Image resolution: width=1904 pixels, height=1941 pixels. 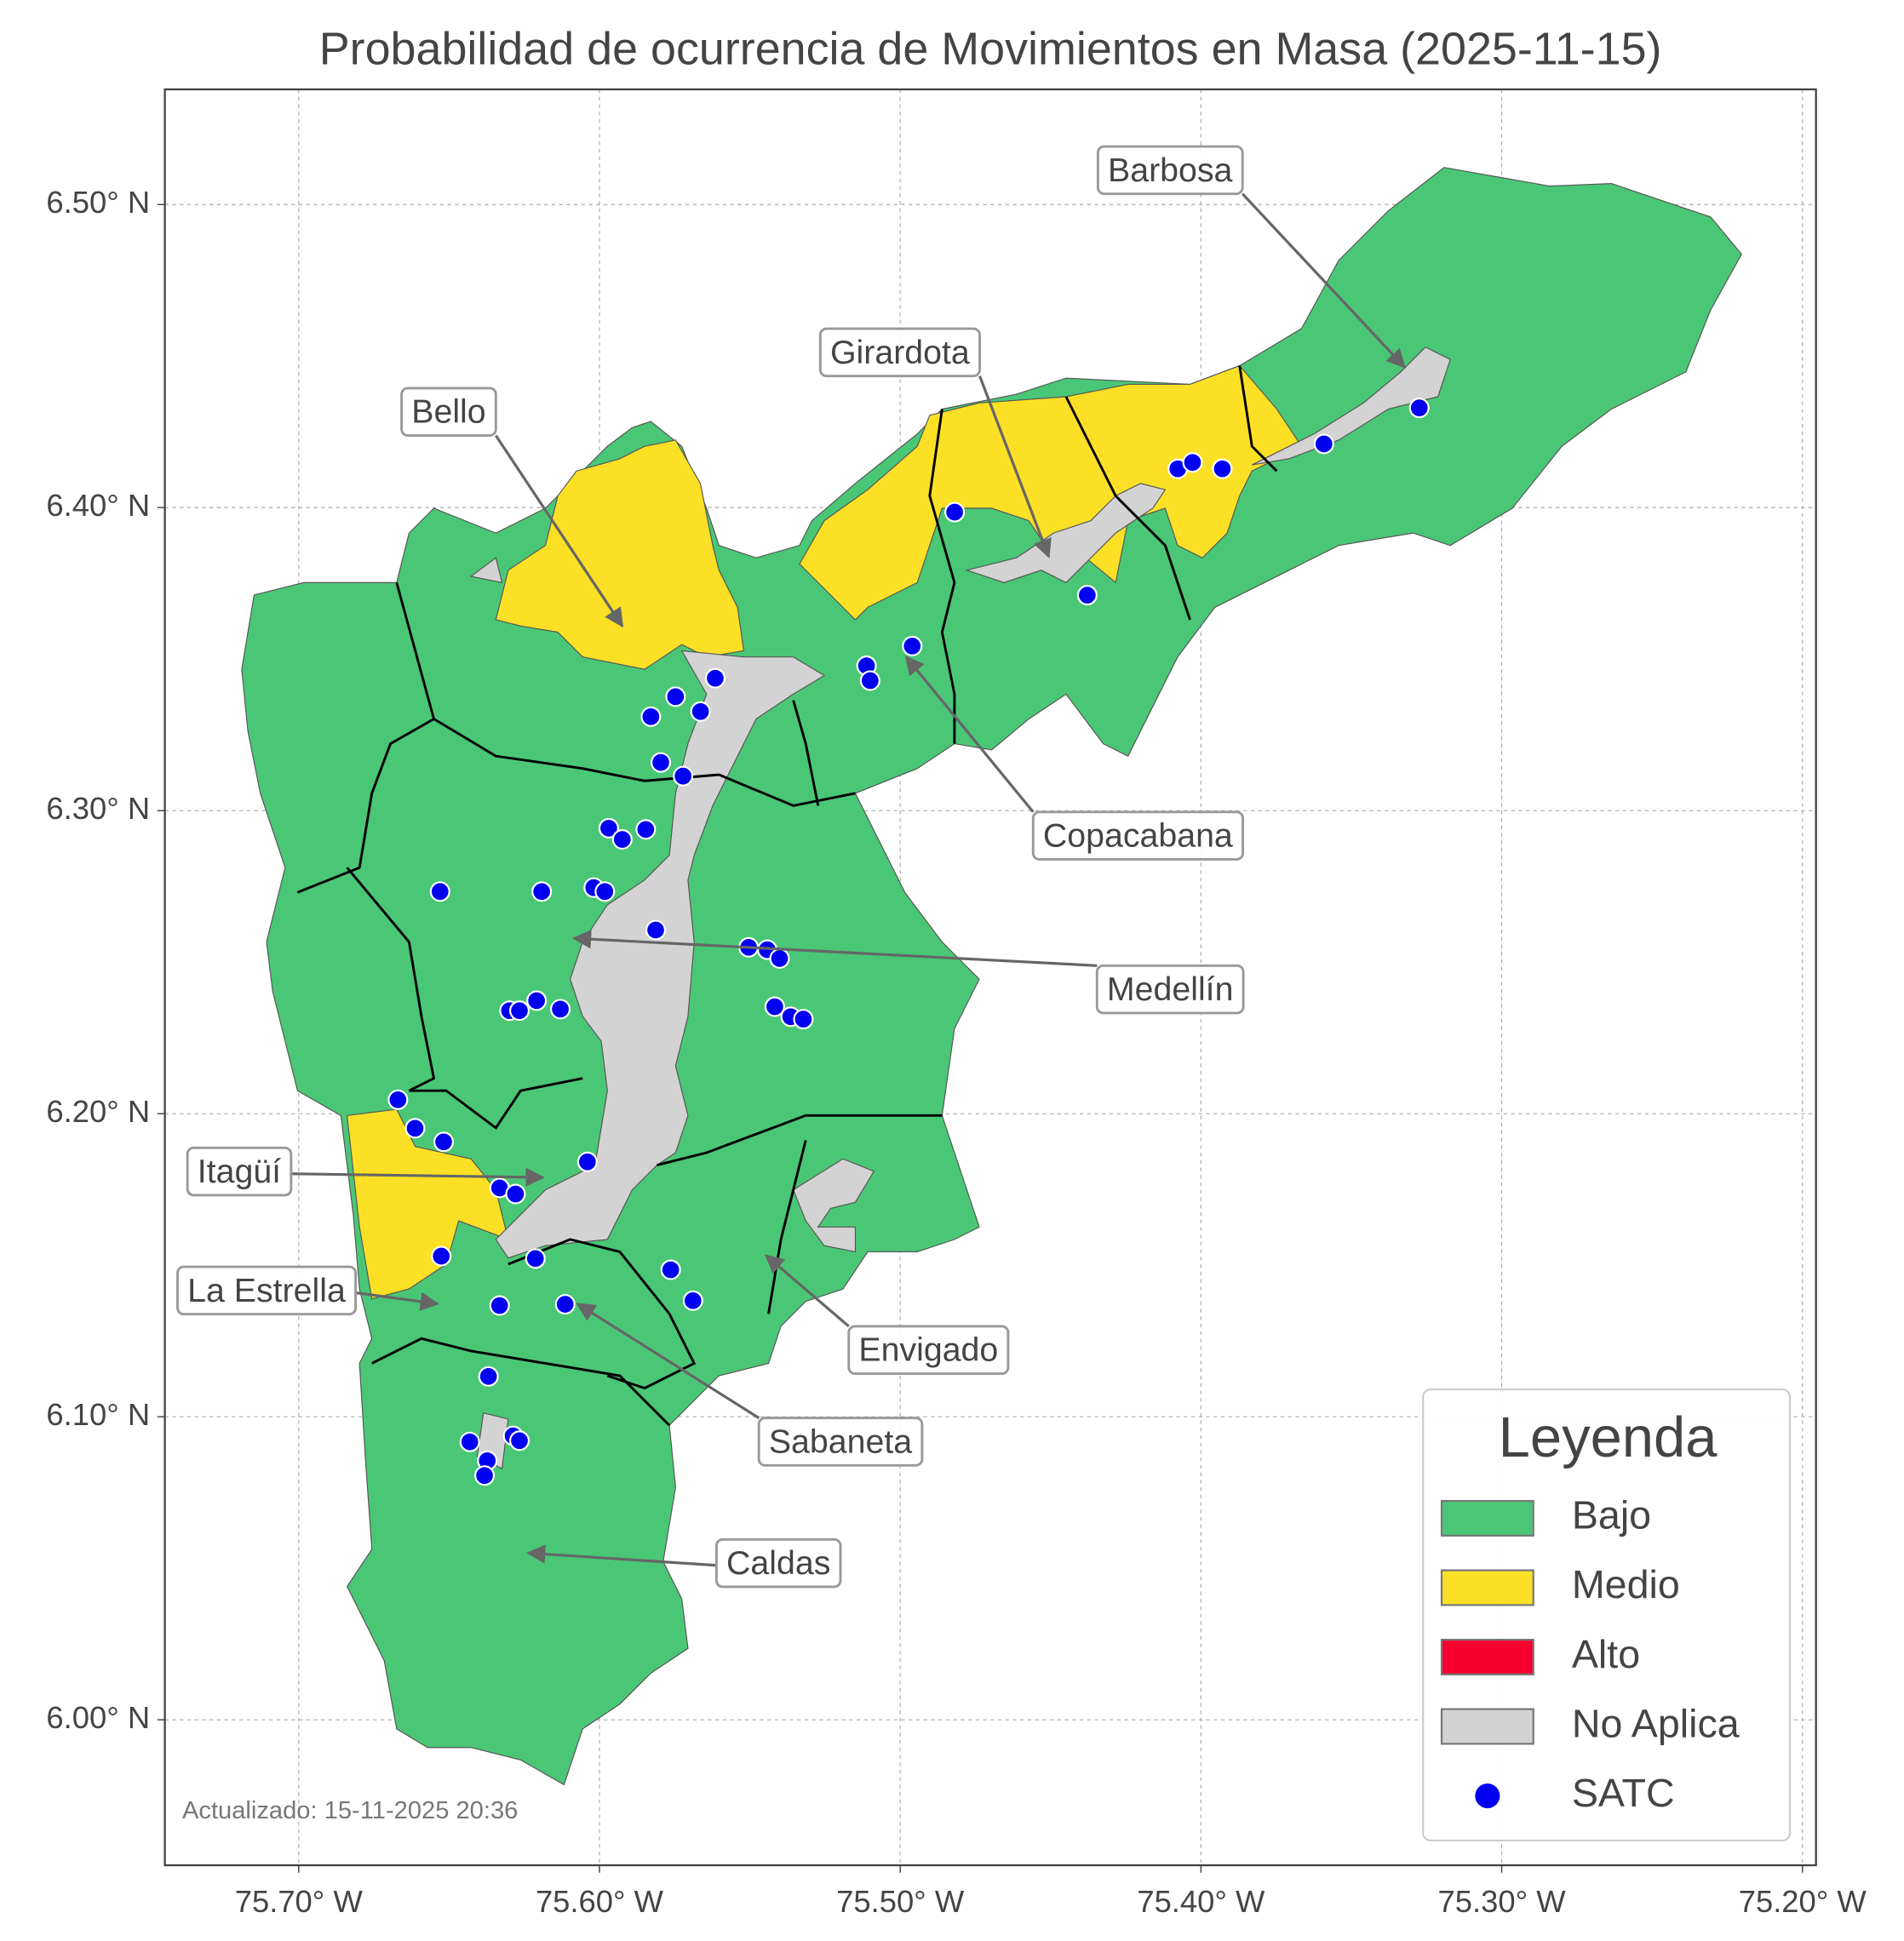 I want to click on annotation: Envigado, so click(x=887, y=1315).